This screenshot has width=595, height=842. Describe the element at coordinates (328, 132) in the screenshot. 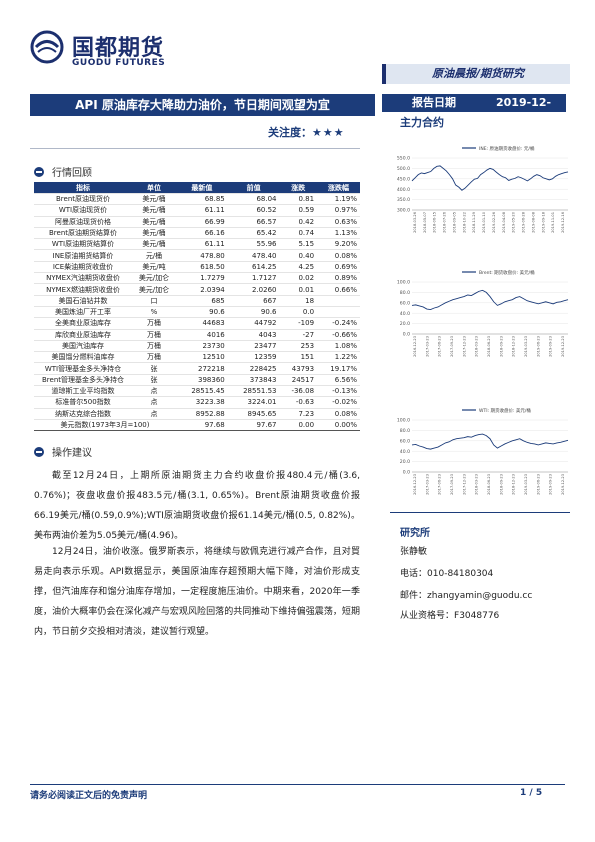

I see `attention-stars-icon: ★★★` at that location.